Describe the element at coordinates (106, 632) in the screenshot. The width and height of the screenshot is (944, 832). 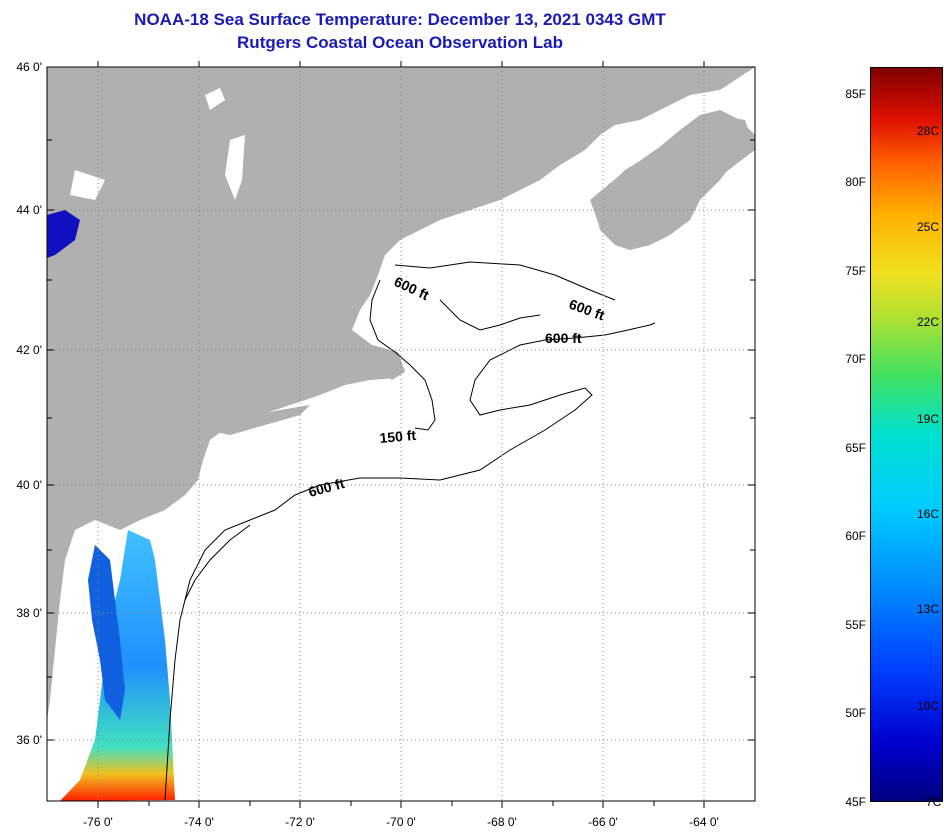
I see `chesapeake-bay` at that location.